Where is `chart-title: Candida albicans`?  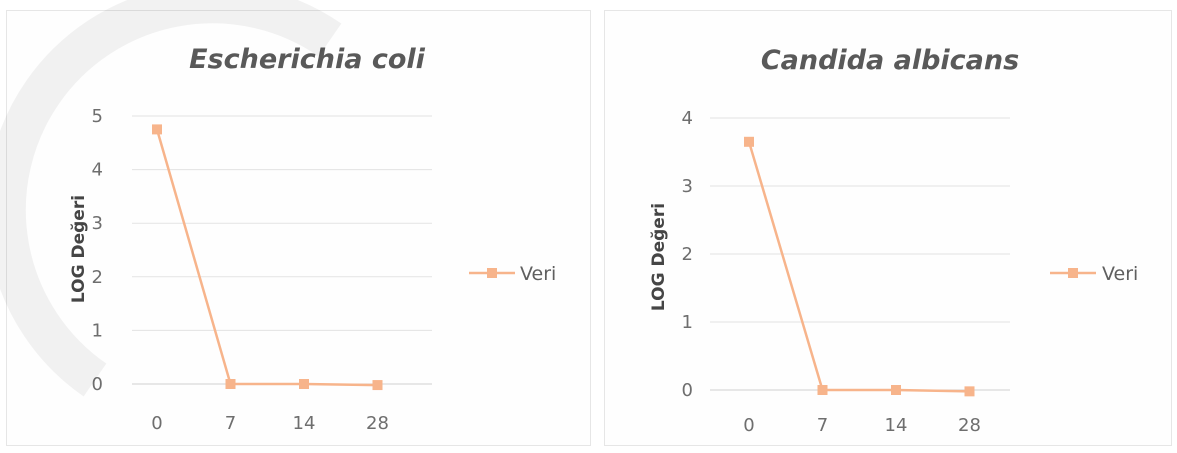
chart-title: Candida albicans is located at coordinates (890, 60).